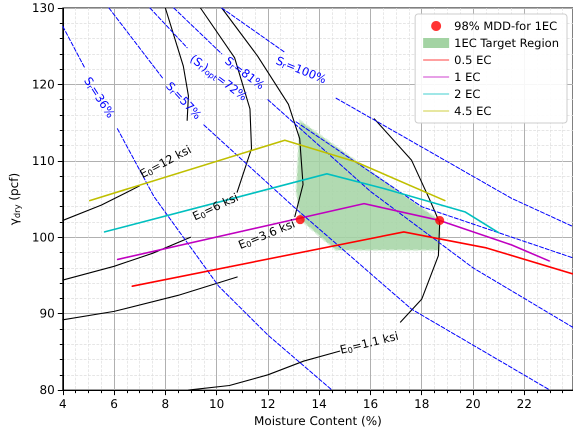 The image size is (573, 432). What do you see at coordinates (369, 342) in the screenshot?
I see `annotation: E0=1.1 ksi` at bounding box center [369, 342].